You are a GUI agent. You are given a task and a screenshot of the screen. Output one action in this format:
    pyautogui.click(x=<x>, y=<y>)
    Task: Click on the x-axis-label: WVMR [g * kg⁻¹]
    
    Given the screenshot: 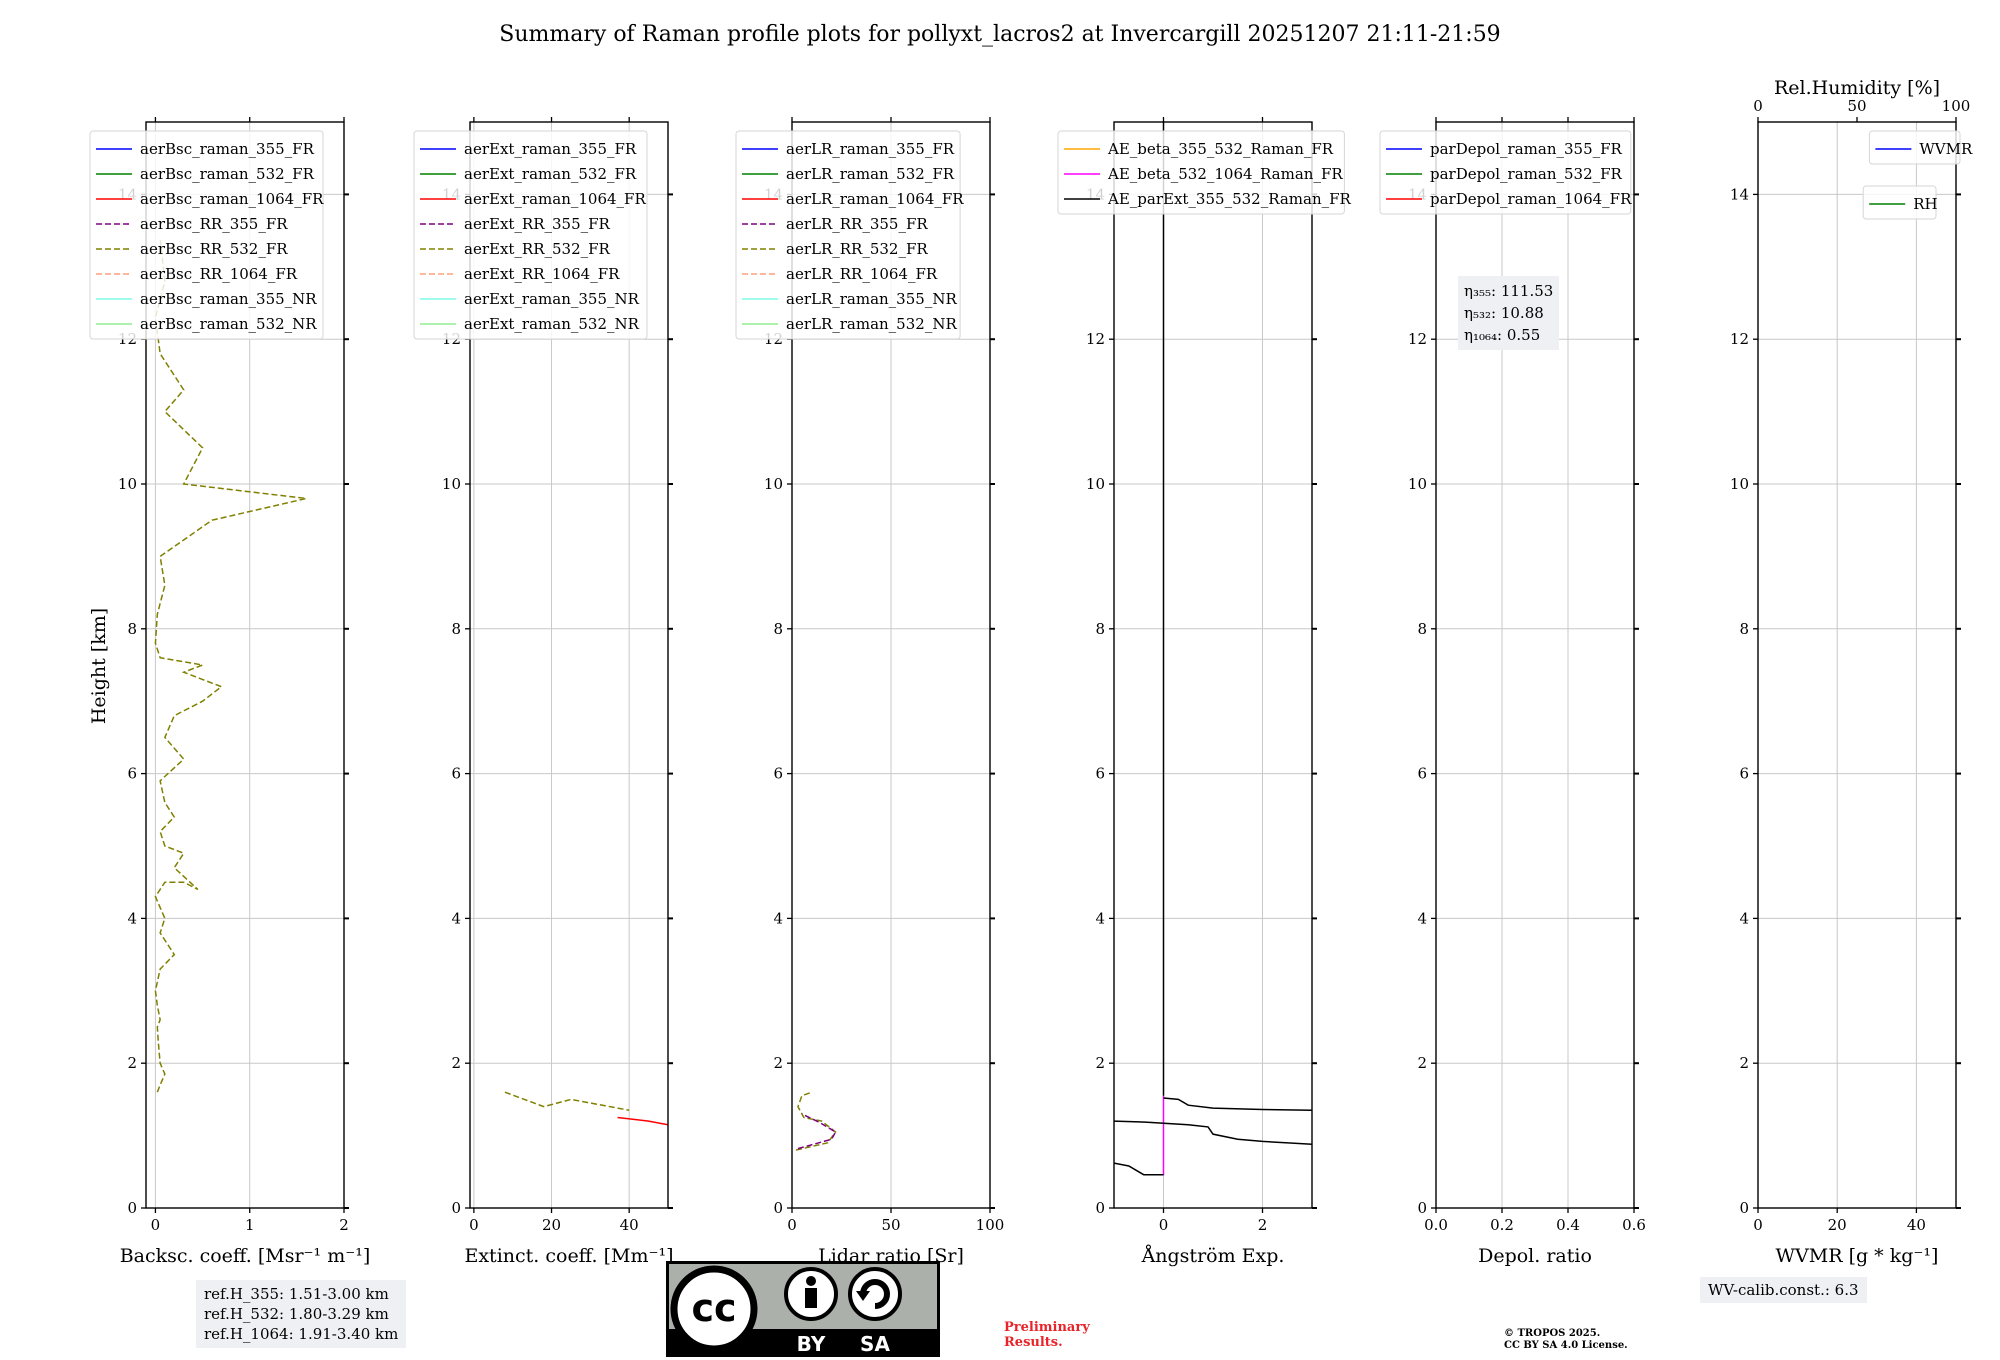 What is the action you would take?
    pyautogui.click(x=1857, y=1256)
    